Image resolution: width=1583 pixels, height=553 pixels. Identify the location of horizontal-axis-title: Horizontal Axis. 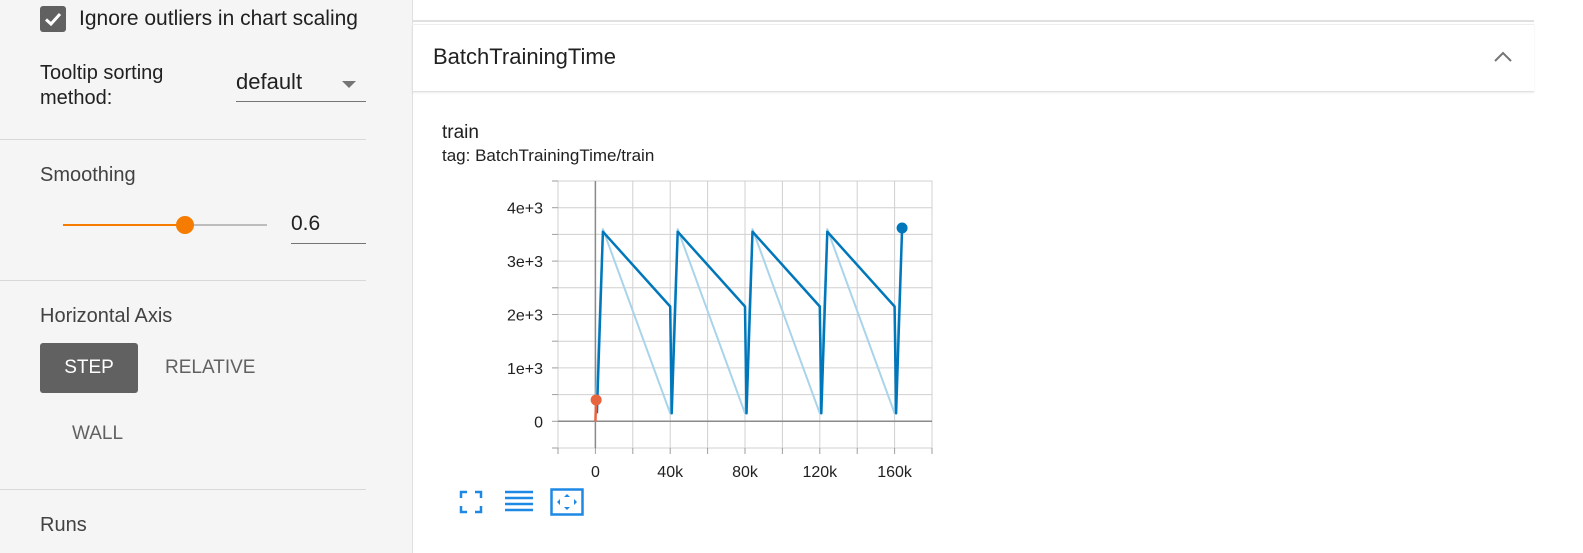
(106, 316).